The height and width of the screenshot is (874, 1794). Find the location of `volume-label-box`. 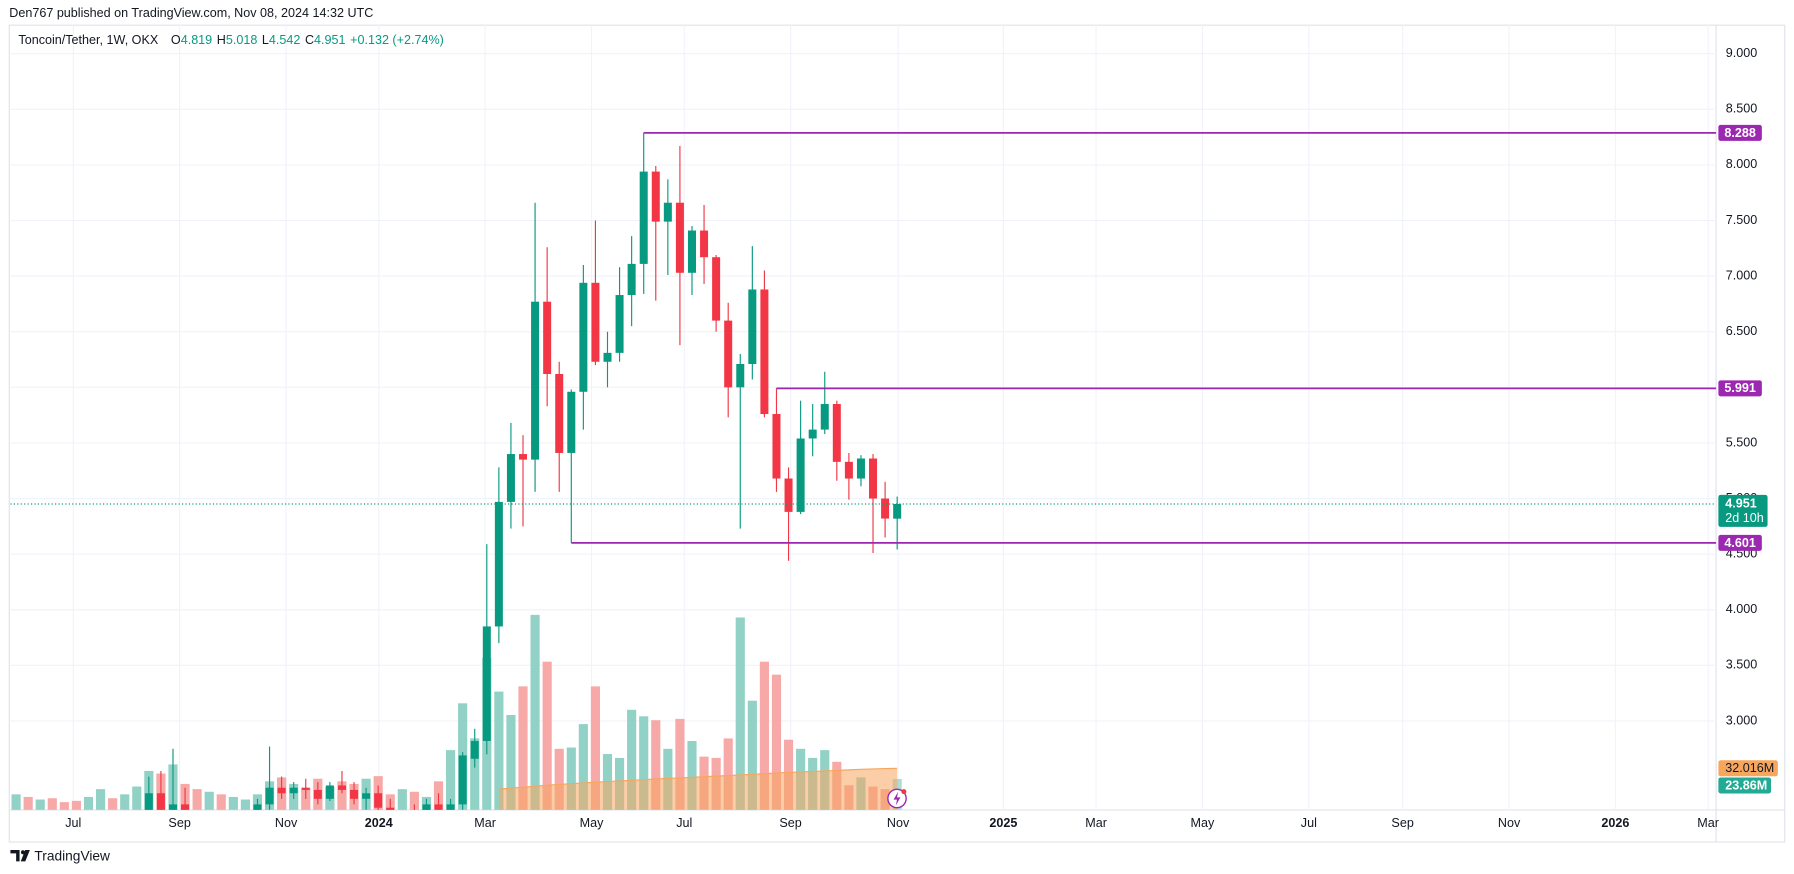

volume-label-box is located at coordinates (1744, 785).